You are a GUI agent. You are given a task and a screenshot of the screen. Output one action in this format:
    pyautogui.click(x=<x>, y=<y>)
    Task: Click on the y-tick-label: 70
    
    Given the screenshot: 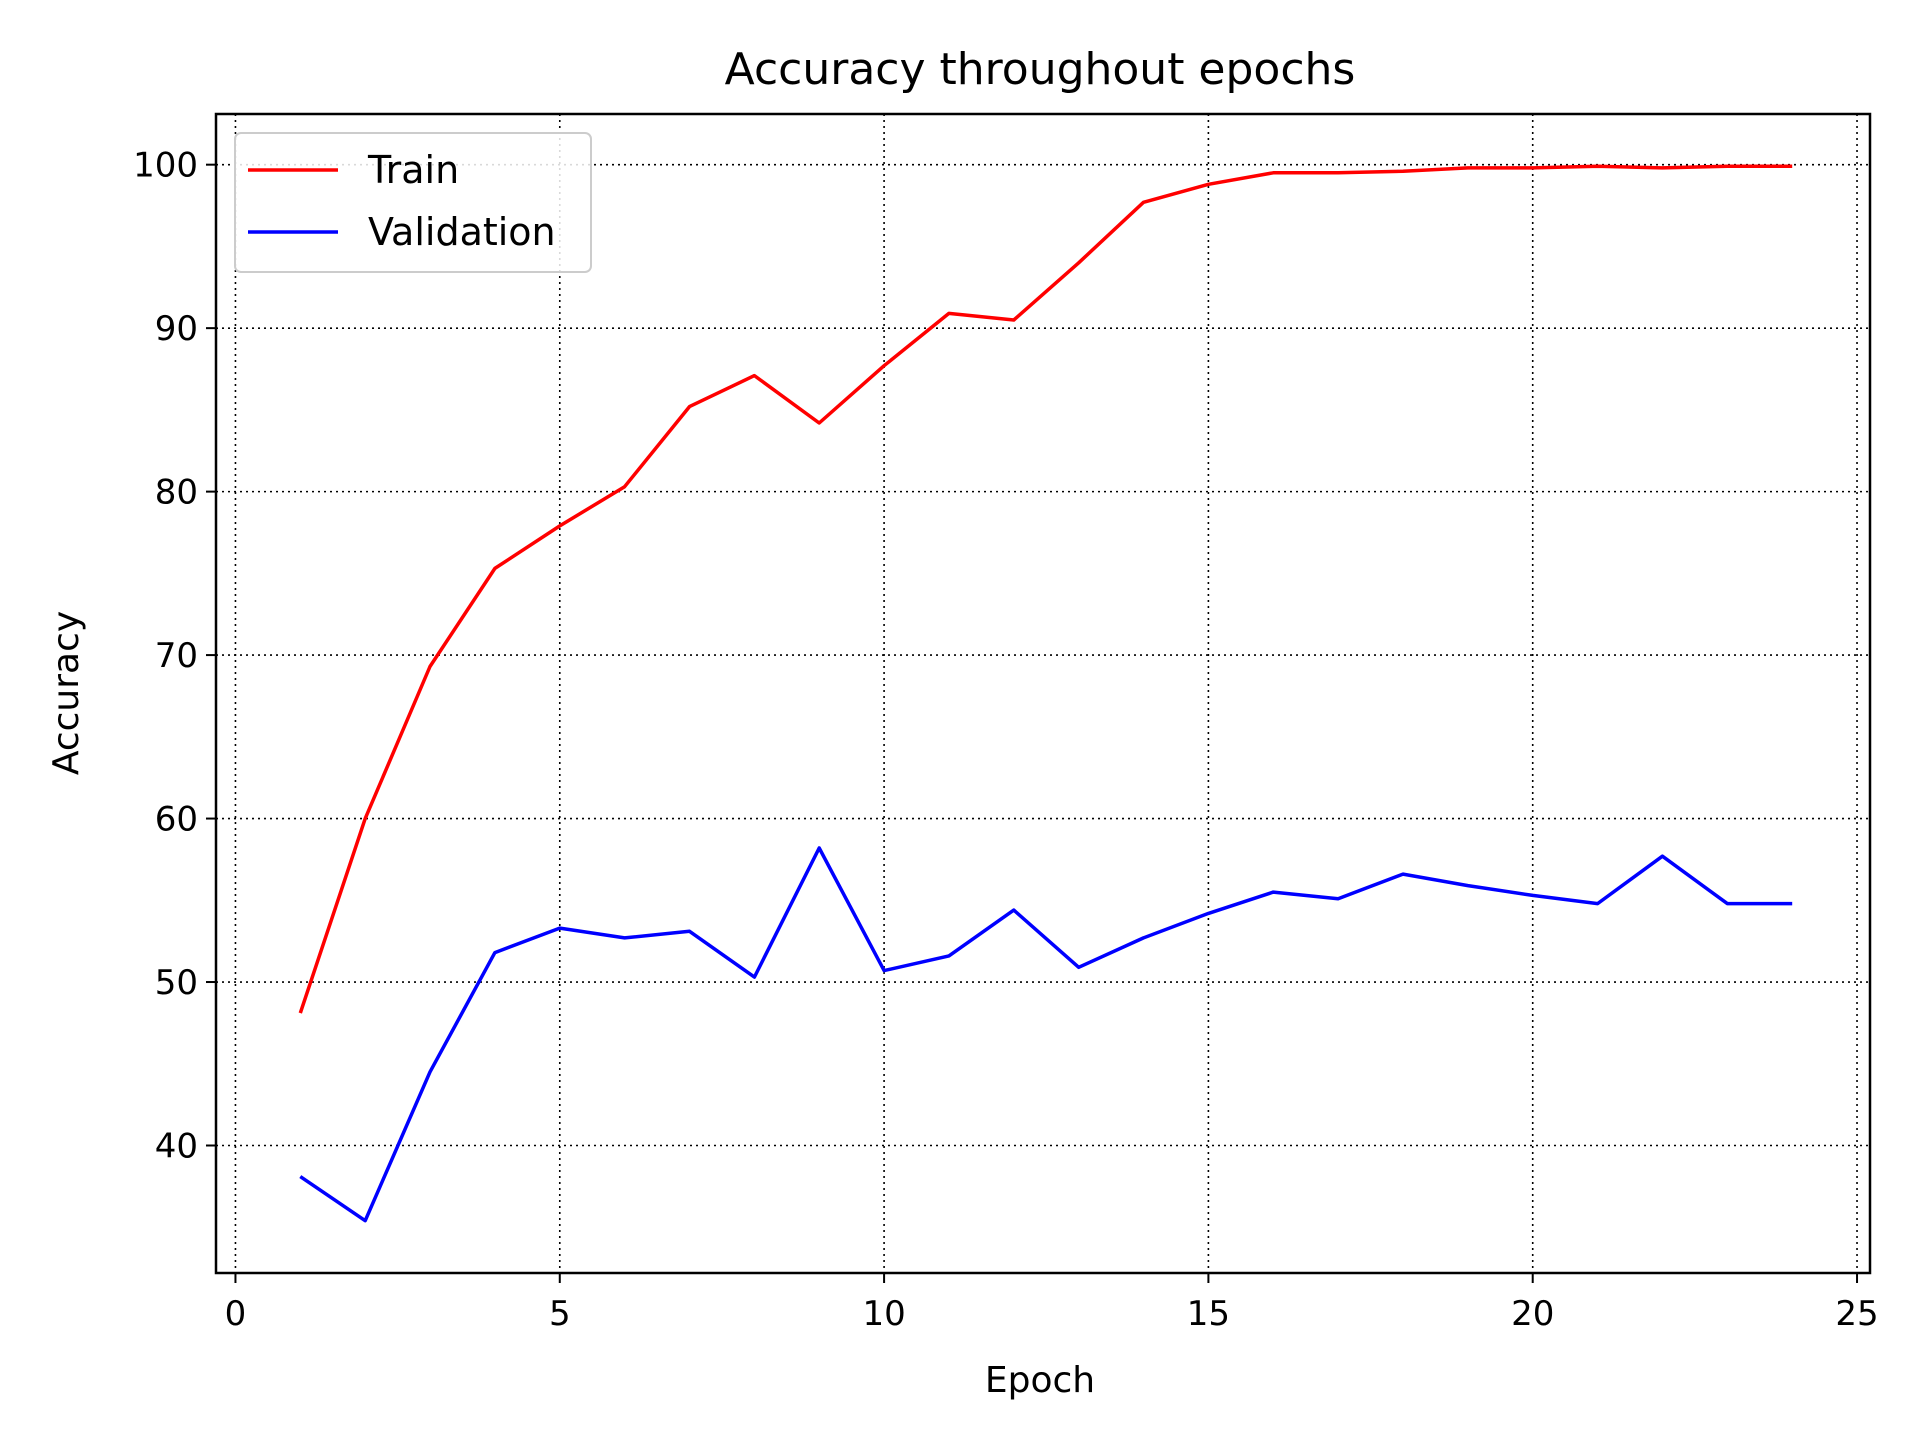 What is the action you would take?
    pyautogui.click(x=176, y=656)
    